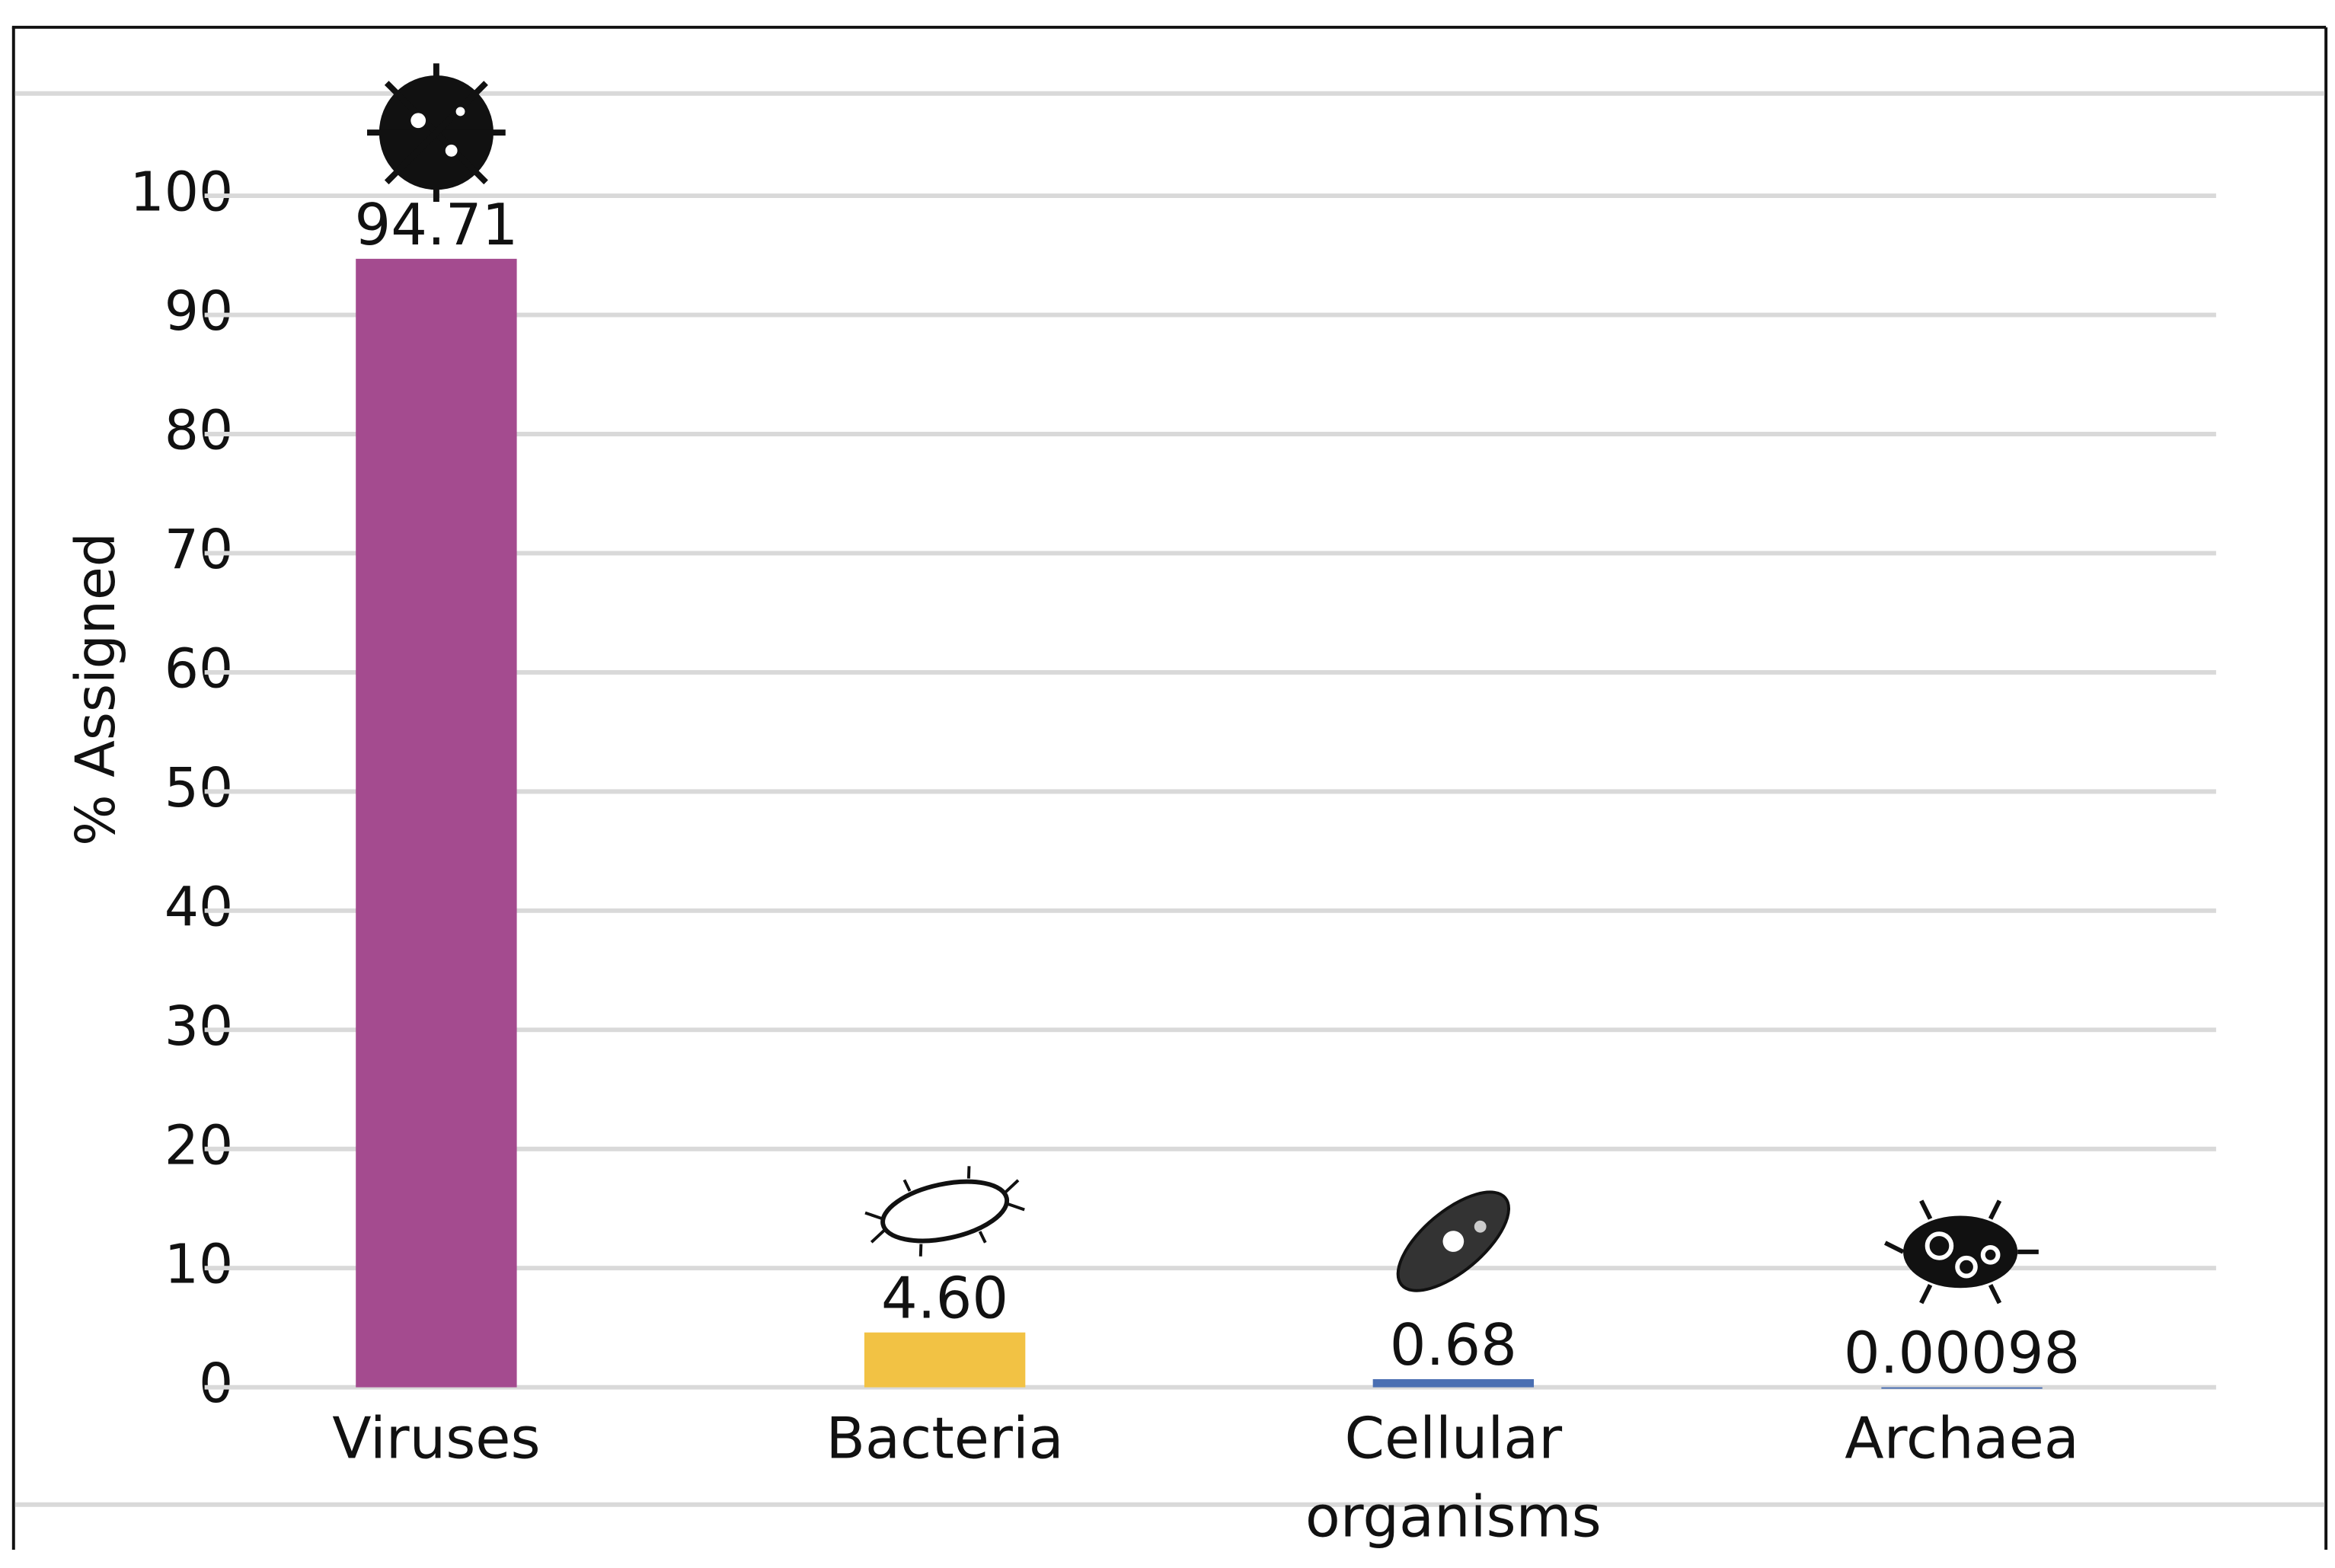 Image resolution: width=2335 pixels, height=1568 pixels. I want to click on x-tick-label-box: Bacteria, so click(945, 1439).